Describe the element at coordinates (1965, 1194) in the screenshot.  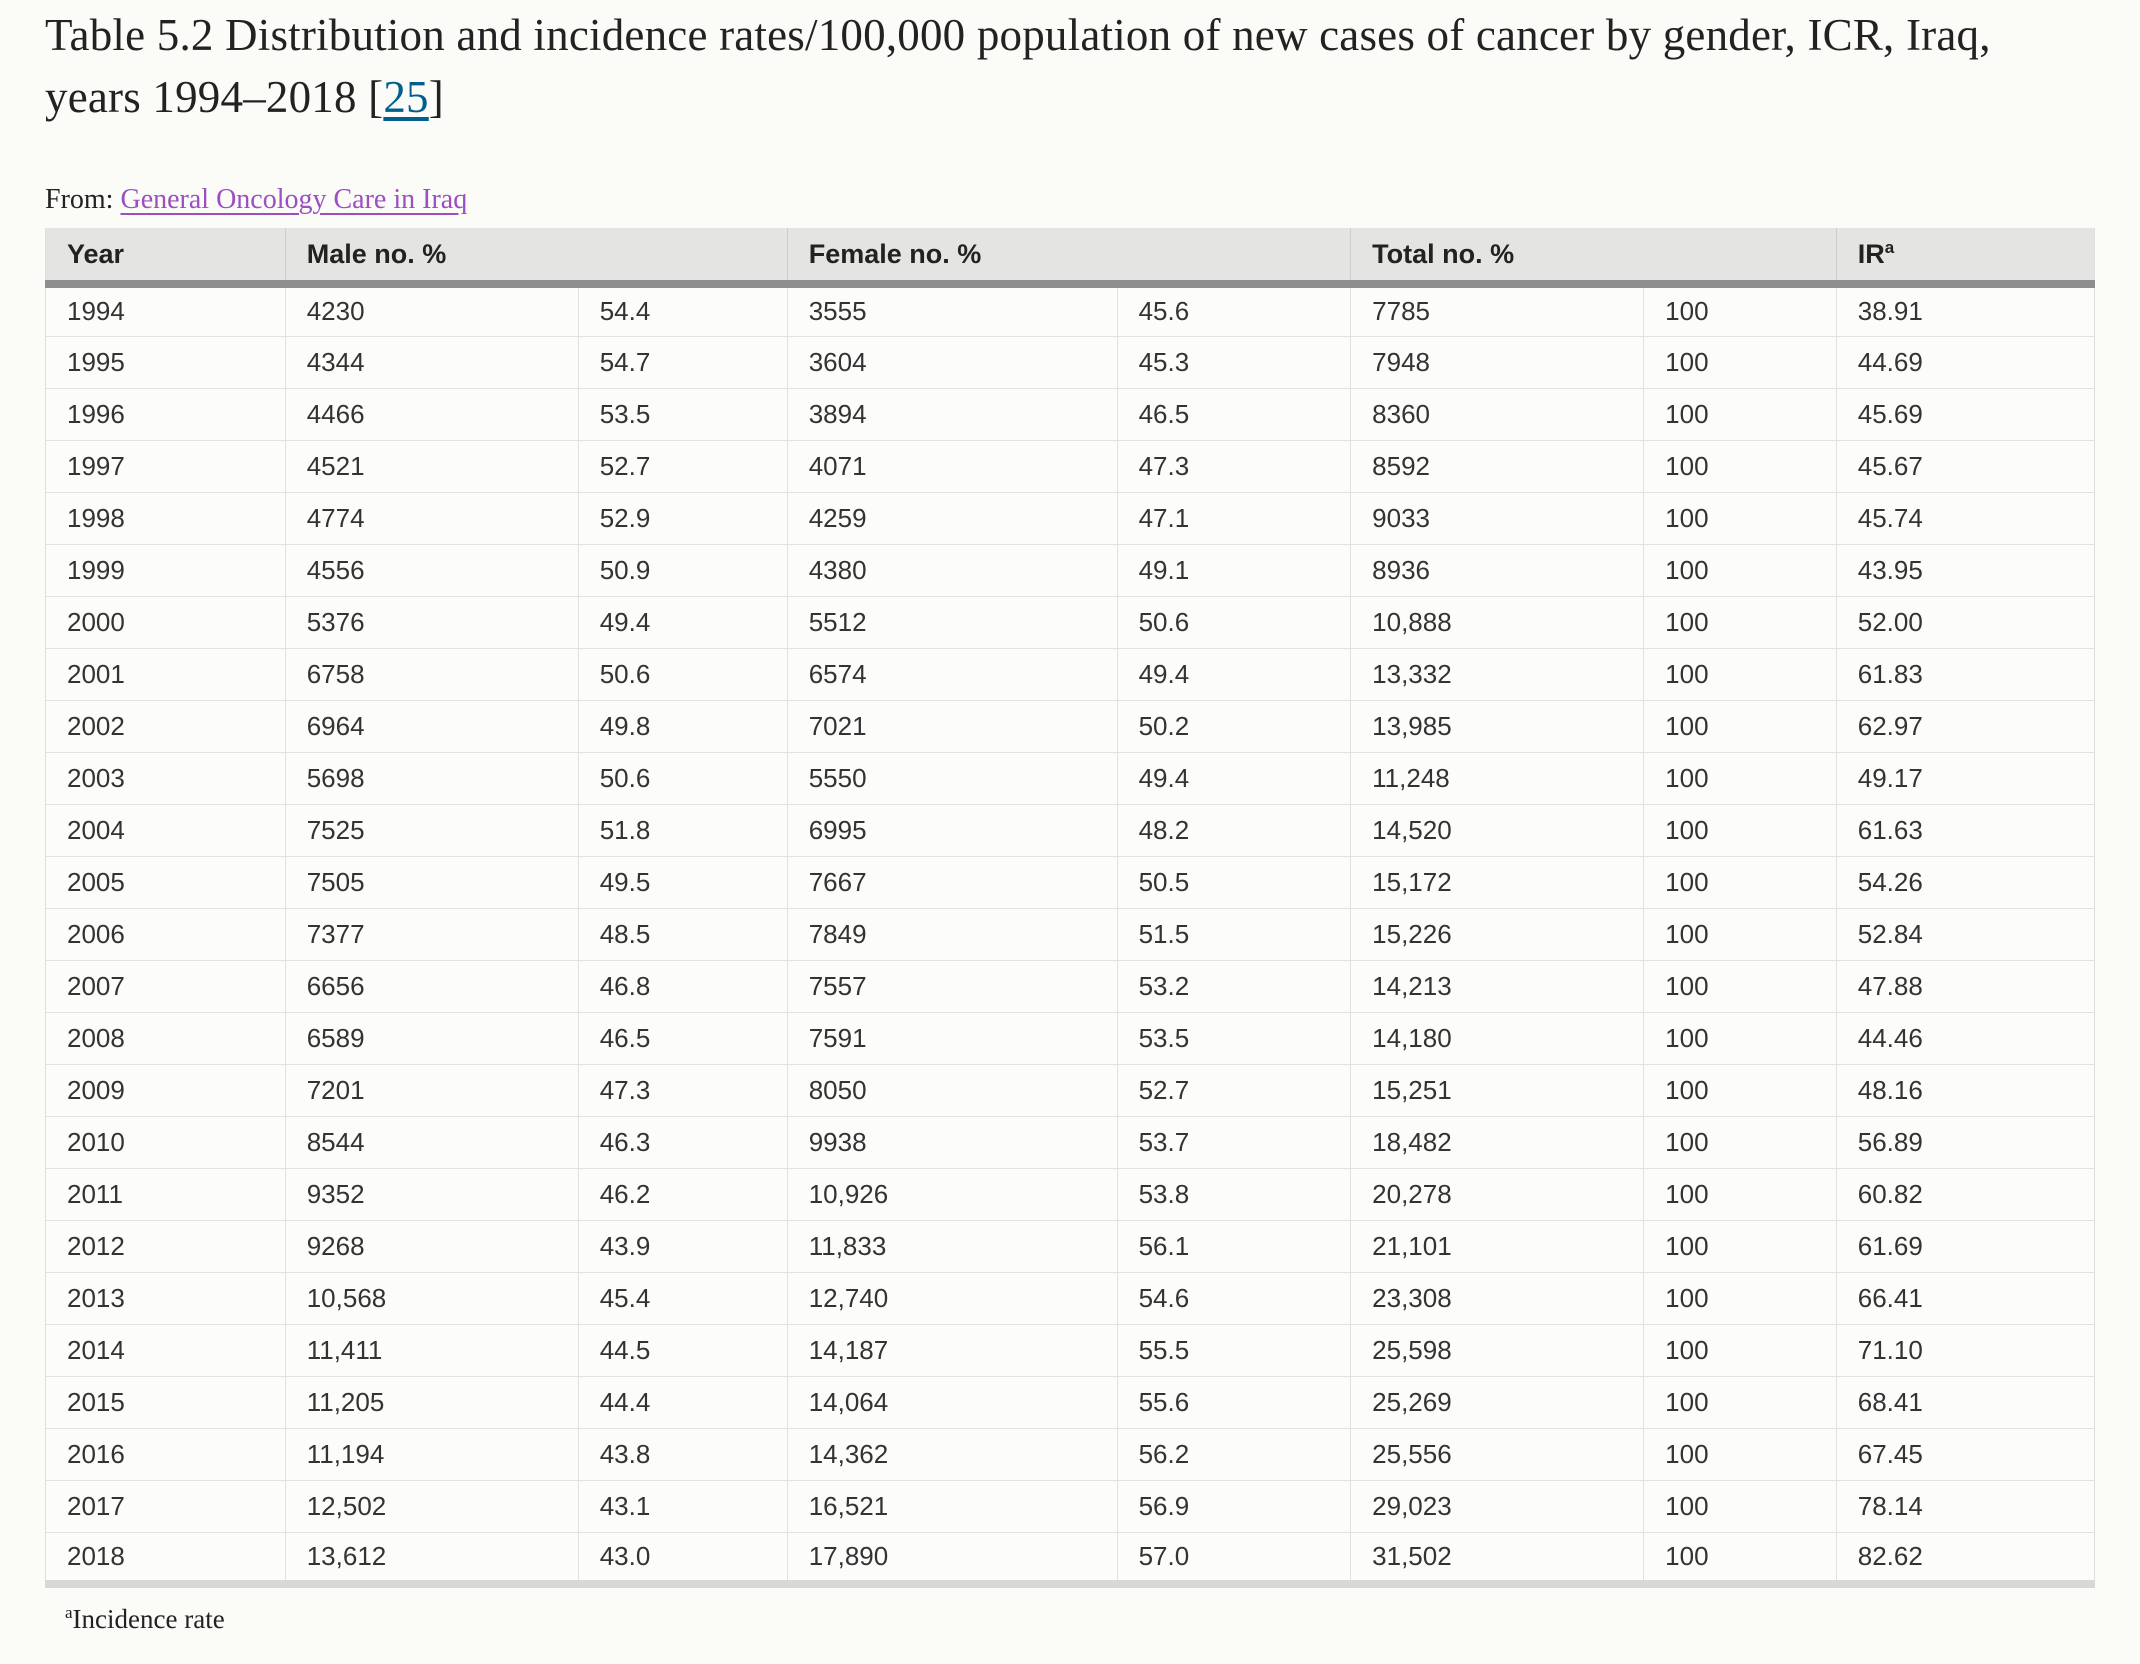
I see `table-cell: 60.82` at that location.